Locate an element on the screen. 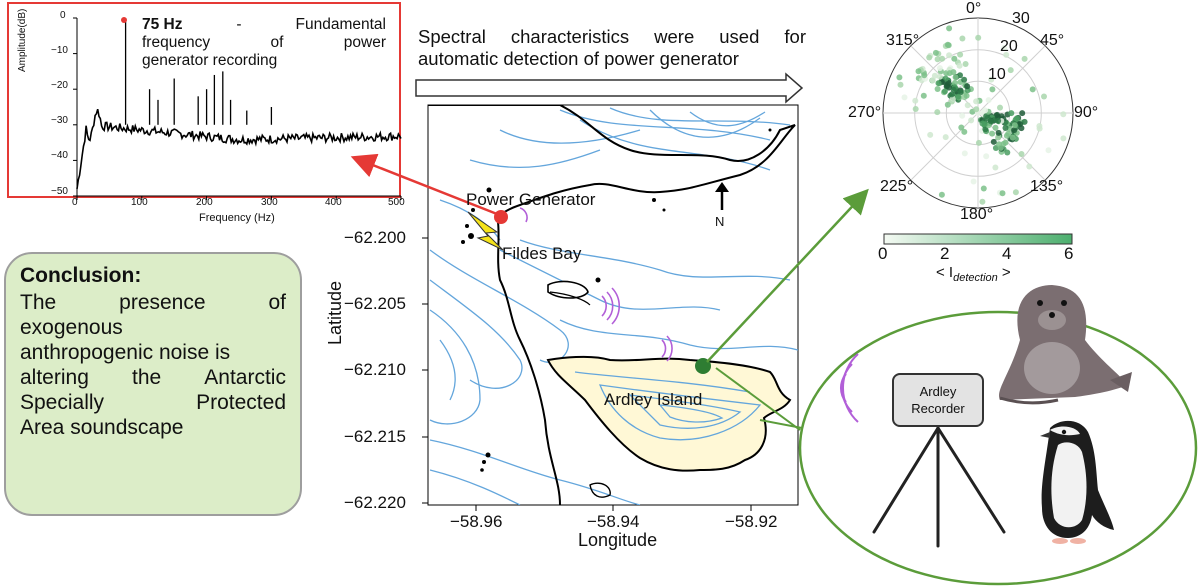 The image size is (1200, 586). lightning-bolt-icon is located at coordinates (485, 231).